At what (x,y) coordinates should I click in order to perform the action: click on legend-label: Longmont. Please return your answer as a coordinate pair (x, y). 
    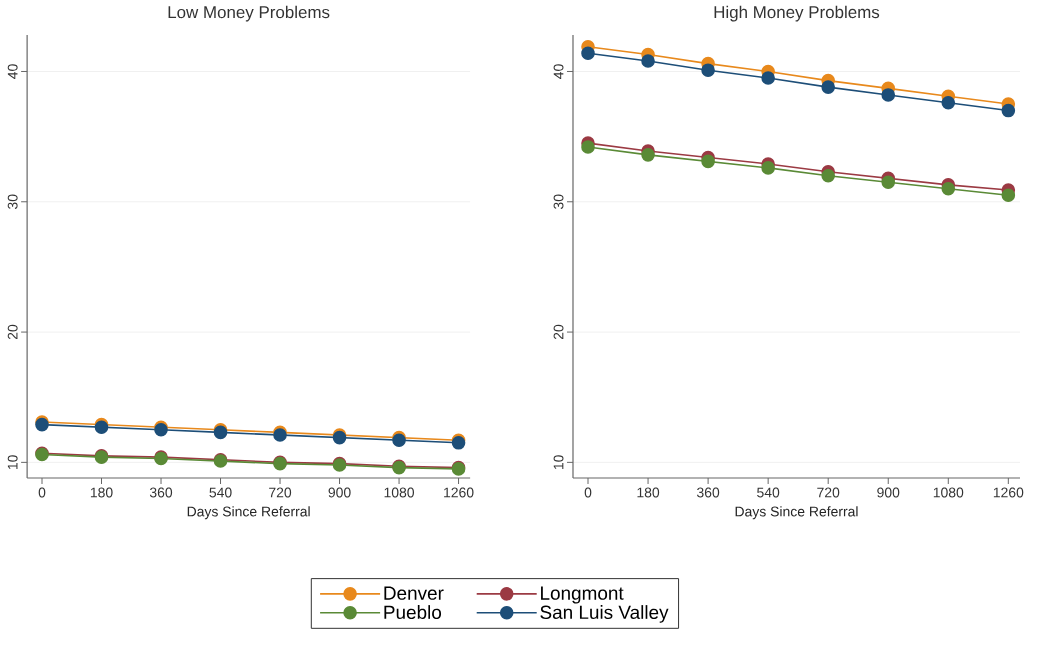
    Looking at the image, I should click on (582, 595).